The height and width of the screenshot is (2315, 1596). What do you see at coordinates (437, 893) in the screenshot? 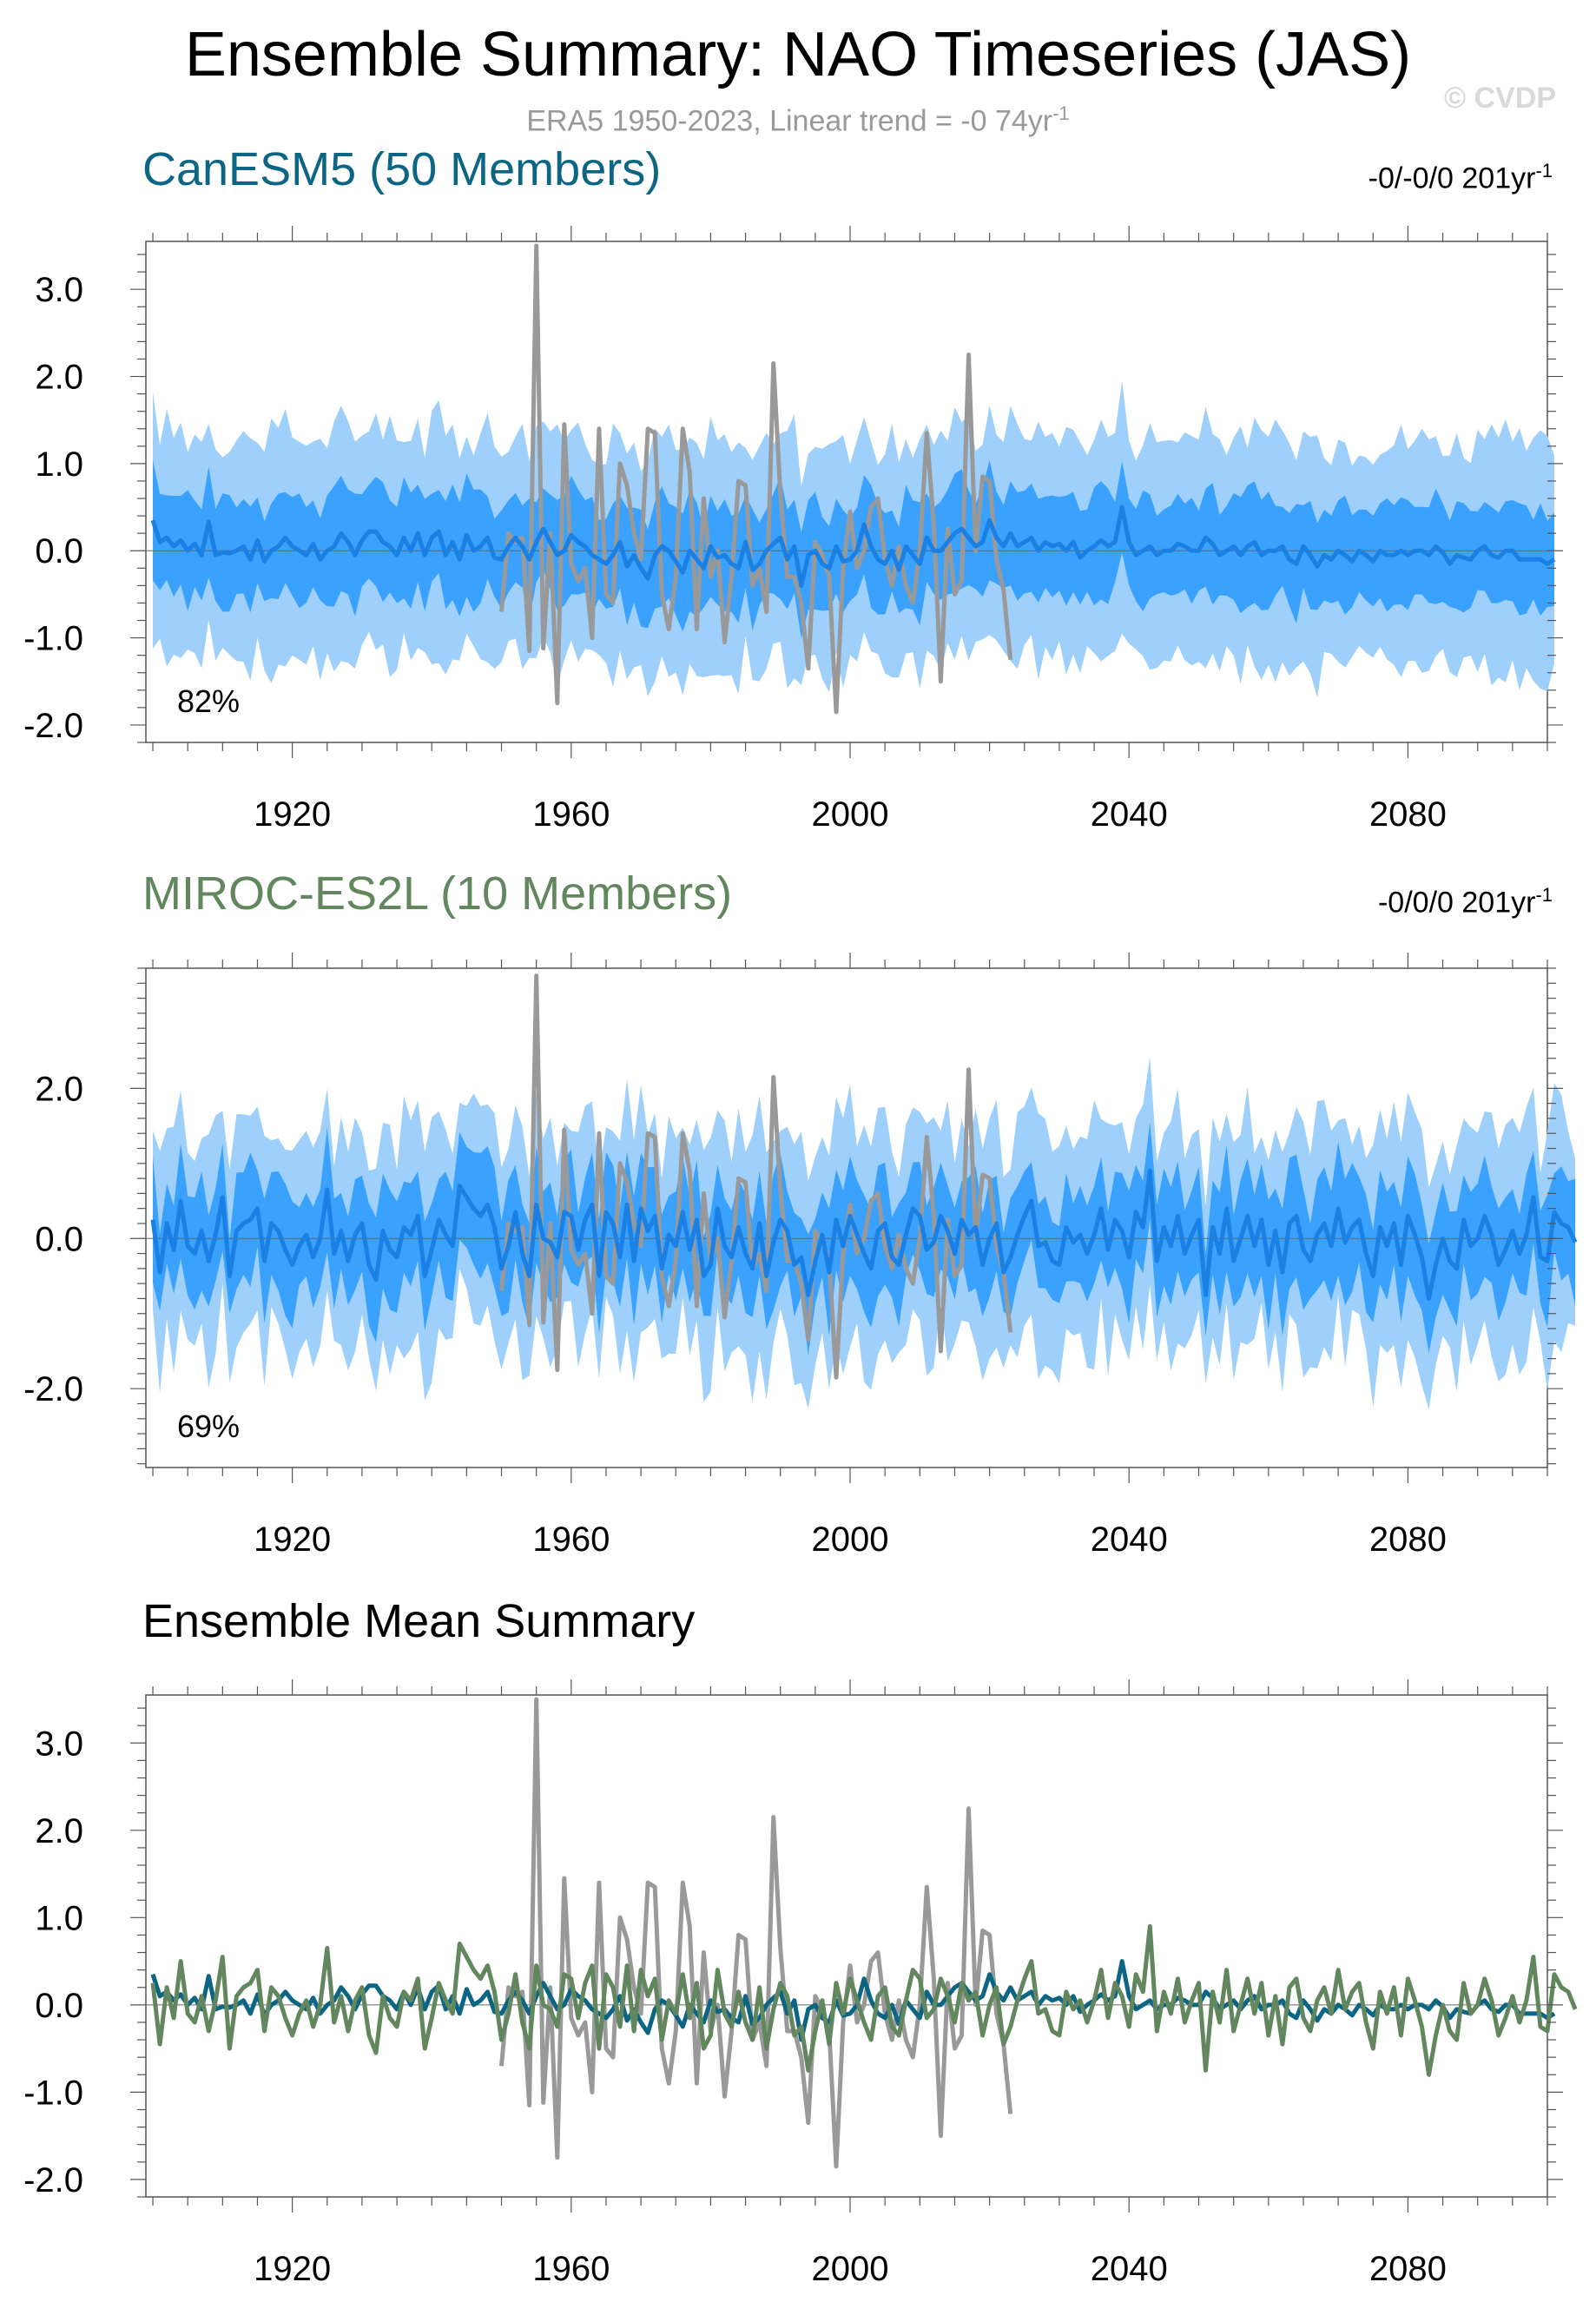
I see `panel-title-miroc: MIROC-ES2L (10 Members)` at bounding box center [437, 893].